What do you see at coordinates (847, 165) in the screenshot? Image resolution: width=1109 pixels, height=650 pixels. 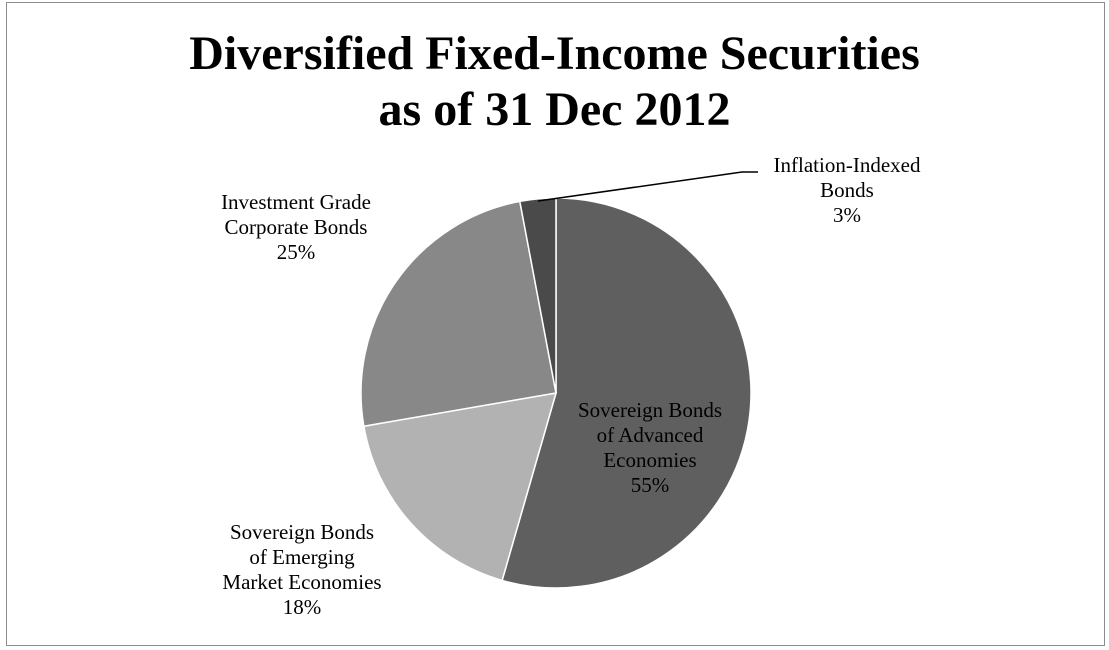 I see `data-label-line: Inflation-Indexed` at bounding box center [847, 165].